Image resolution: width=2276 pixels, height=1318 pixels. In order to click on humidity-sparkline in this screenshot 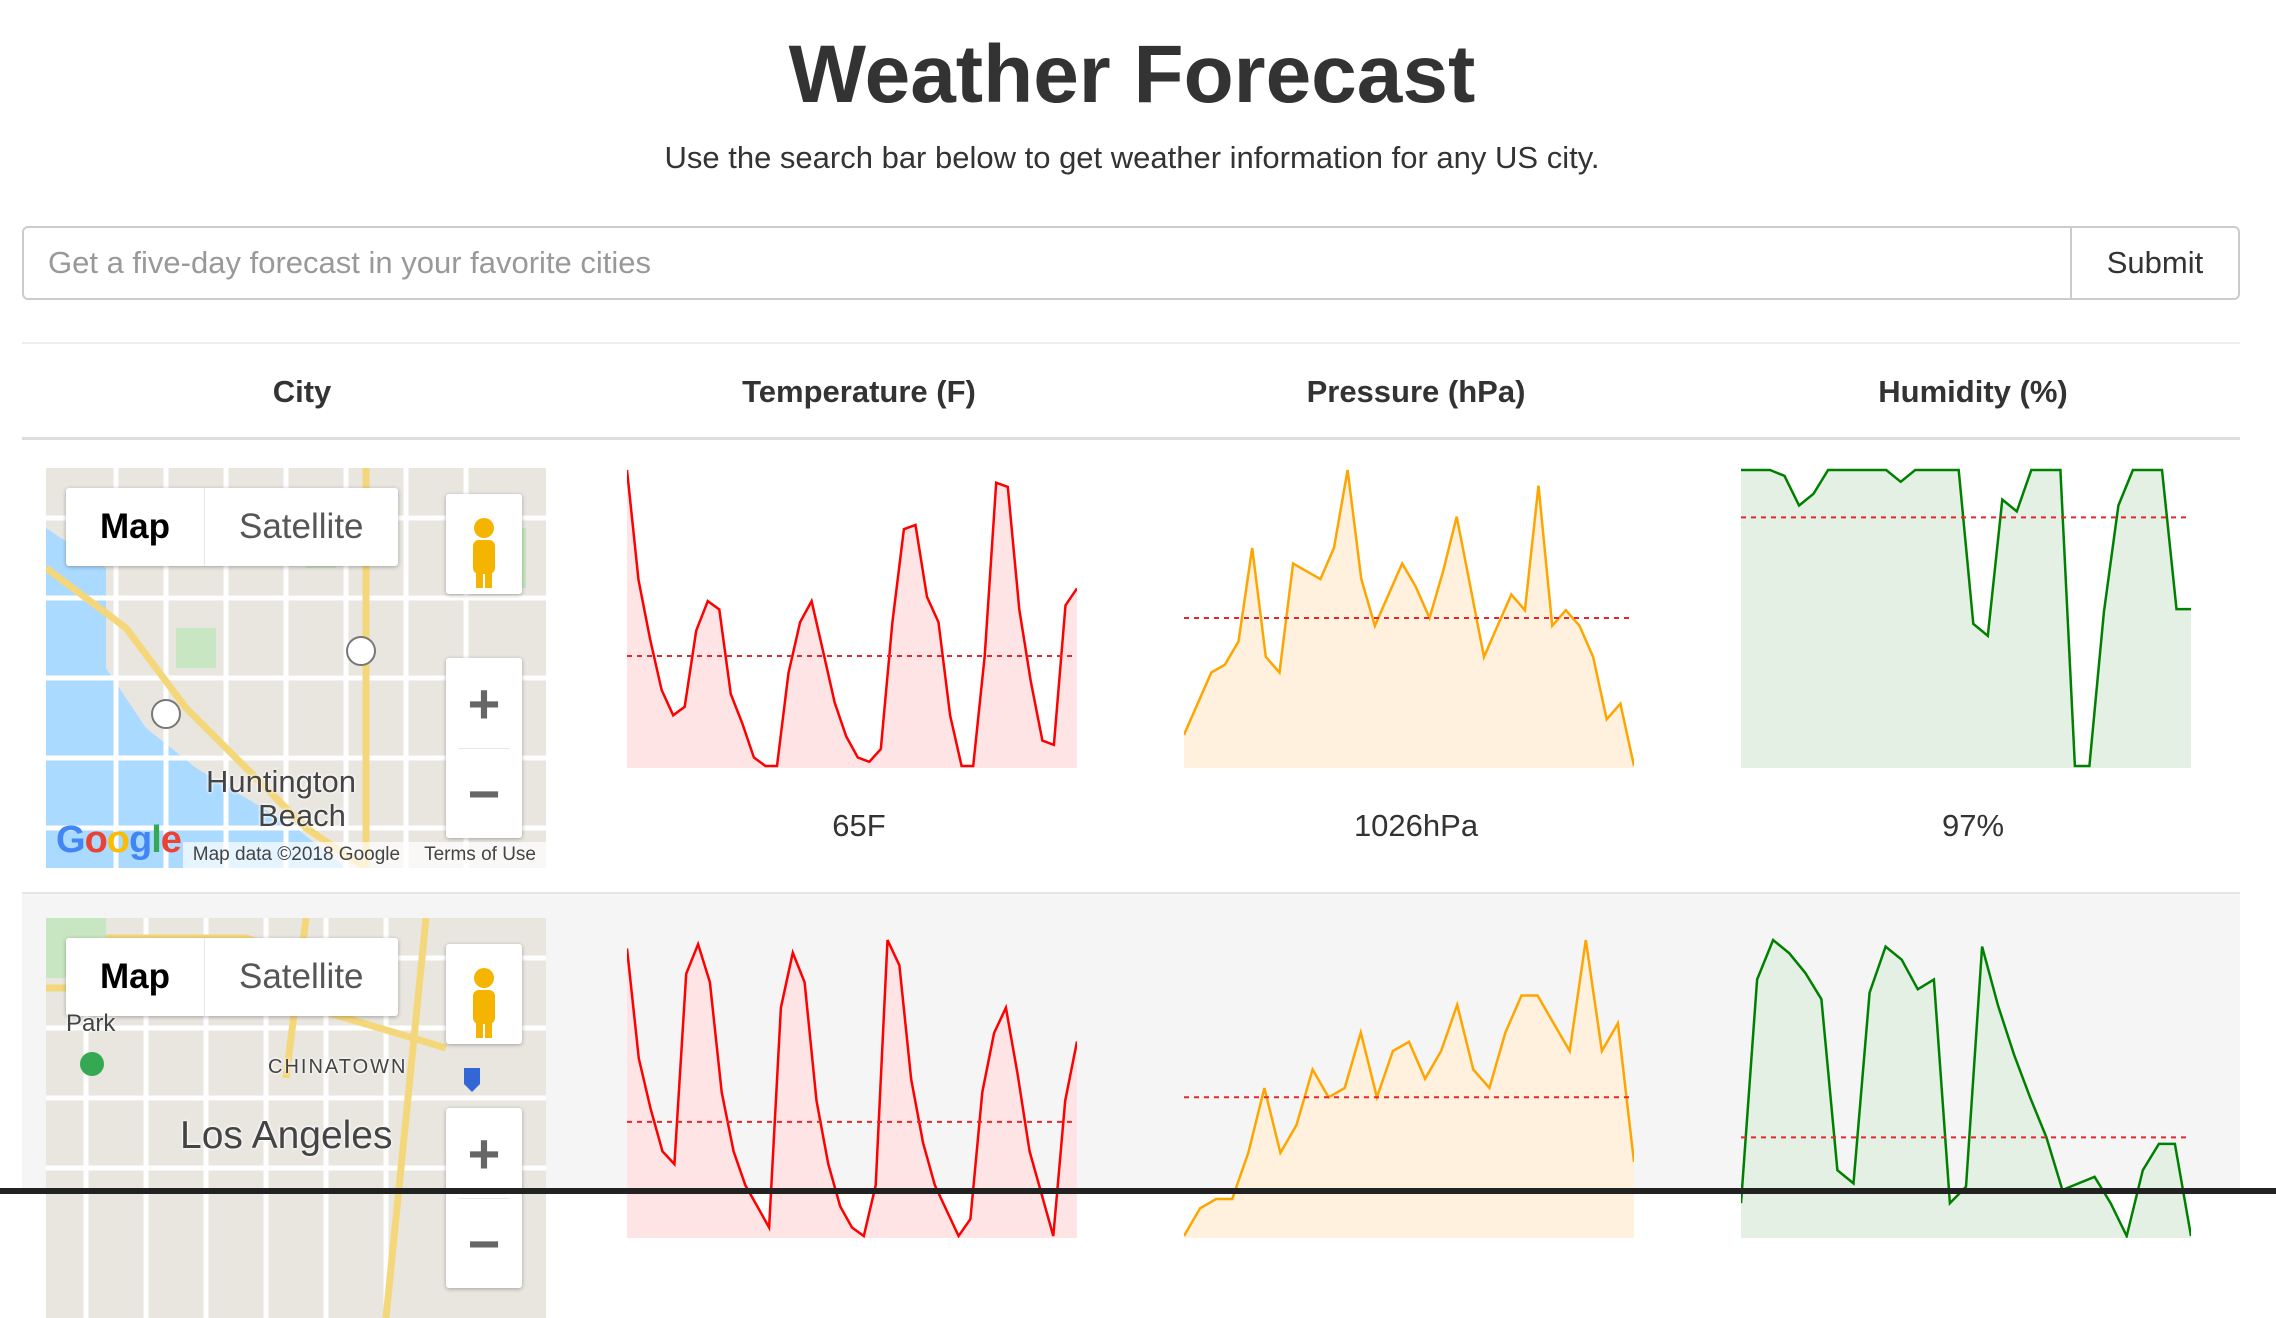, I will do `click(1966, 618)`.